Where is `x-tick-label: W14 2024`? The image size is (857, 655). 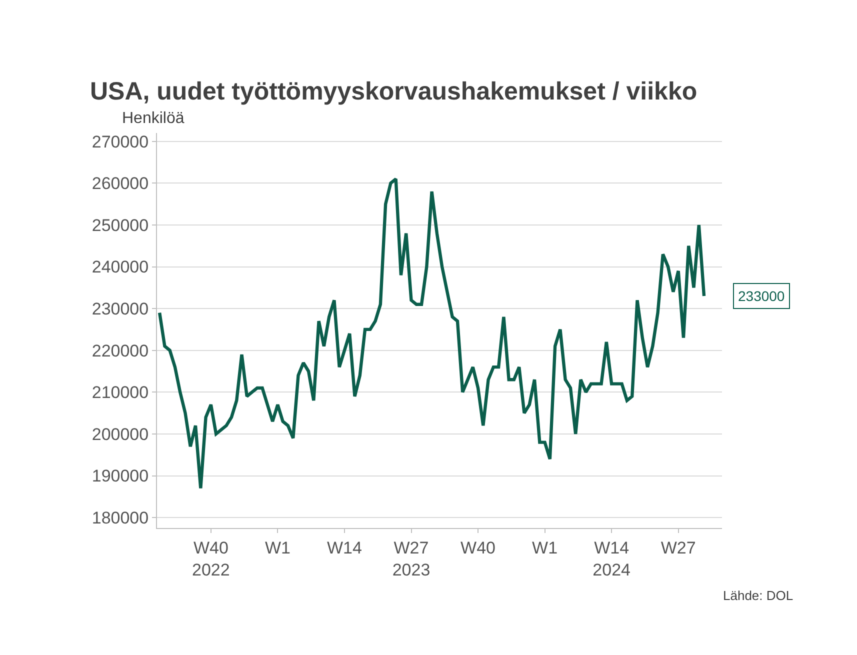 x-tick-label: W14 2024 is located at coordinates (611, 559).